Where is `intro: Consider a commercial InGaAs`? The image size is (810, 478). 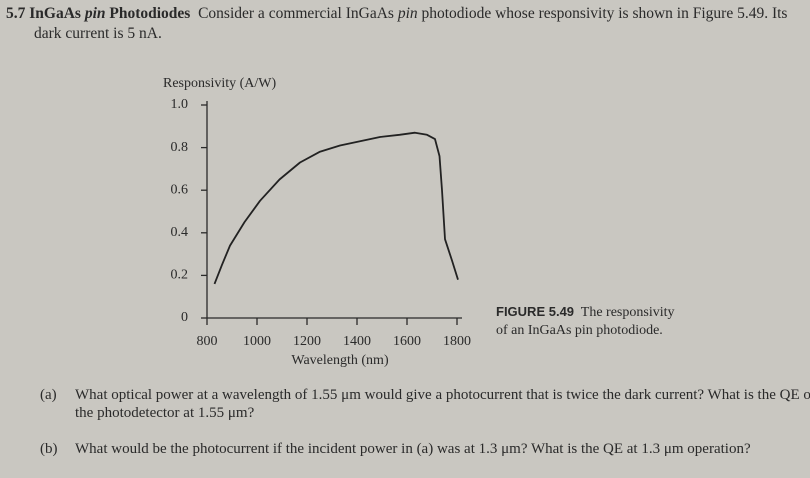 intro: Consider a commercial InGaAs is located at coordinates (296, 13).